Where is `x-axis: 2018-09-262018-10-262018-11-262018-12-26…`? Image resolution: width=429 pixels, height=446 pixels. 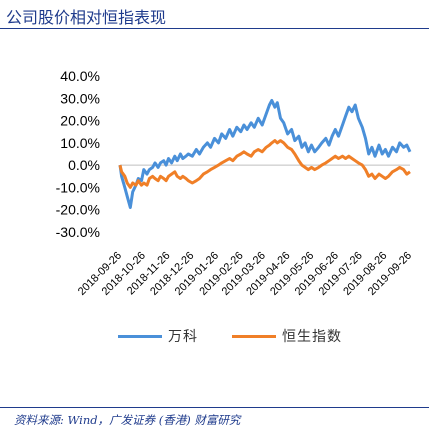 x-axis: 2018-09-262018-10-262018-11-262018-12-26… is located at coordinates (245, 274).